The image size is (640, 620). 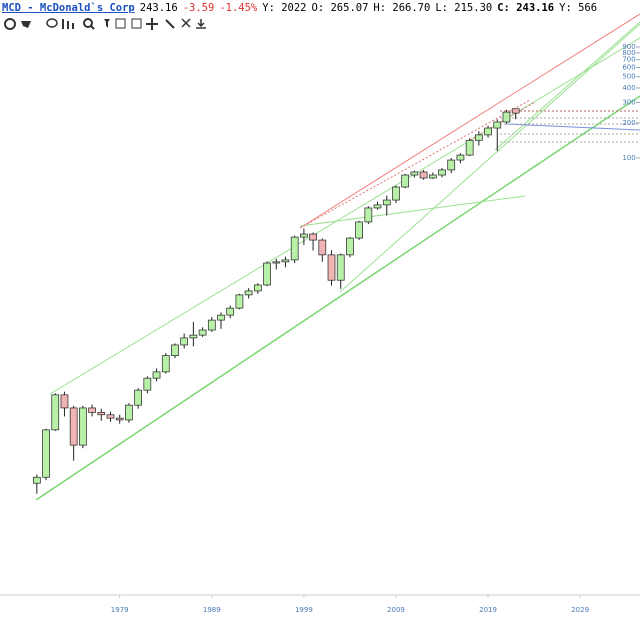 I want to click on volume: Y: 566, so click(x=578, y=8).